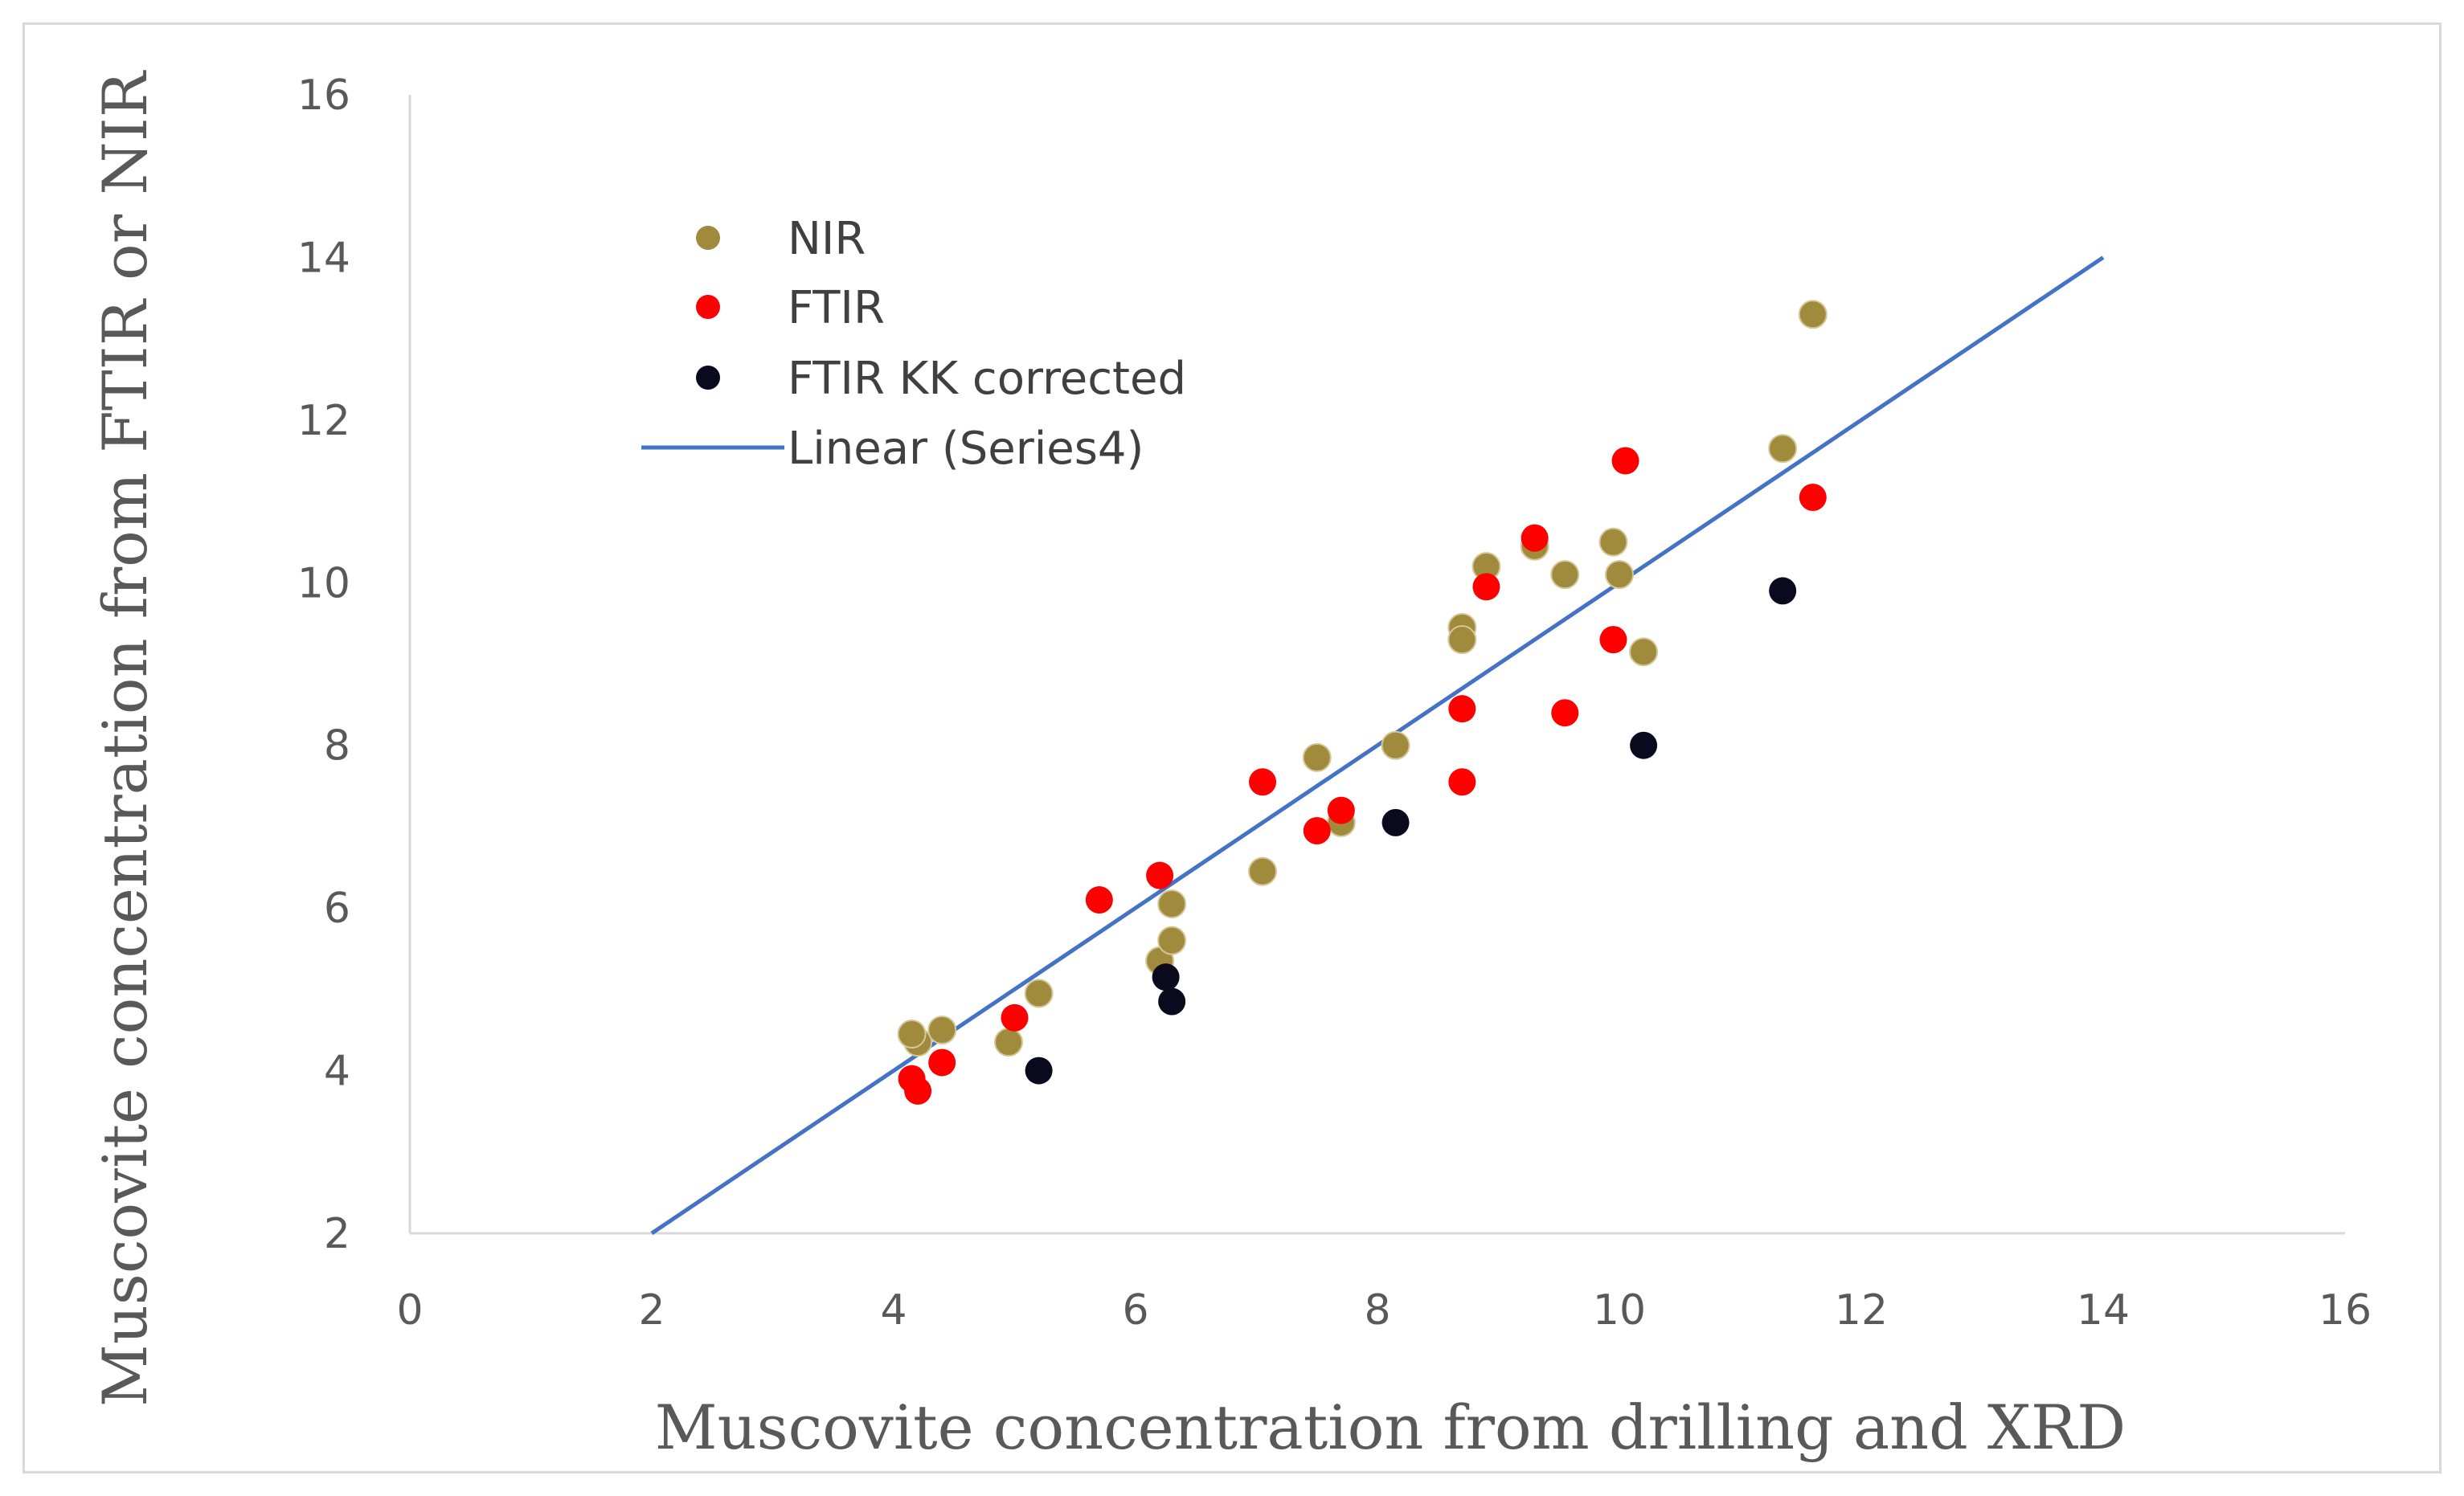  Describe the element at coordinates (708, 307) in the screenshot. I see `legend-marker-ftir` at that location.